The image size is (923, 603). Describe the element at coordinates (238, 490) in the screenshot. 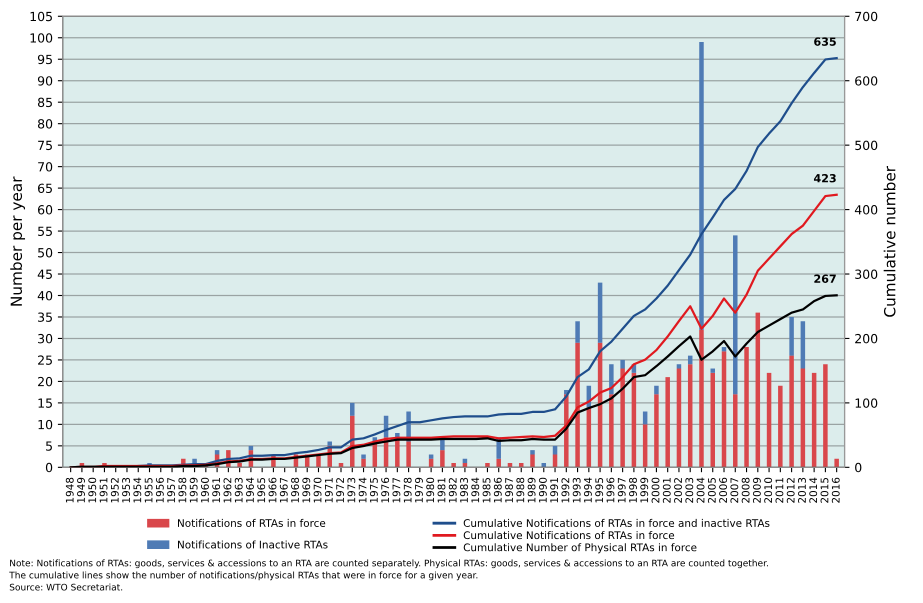

I see `x-tick-label: 1963` at that location.